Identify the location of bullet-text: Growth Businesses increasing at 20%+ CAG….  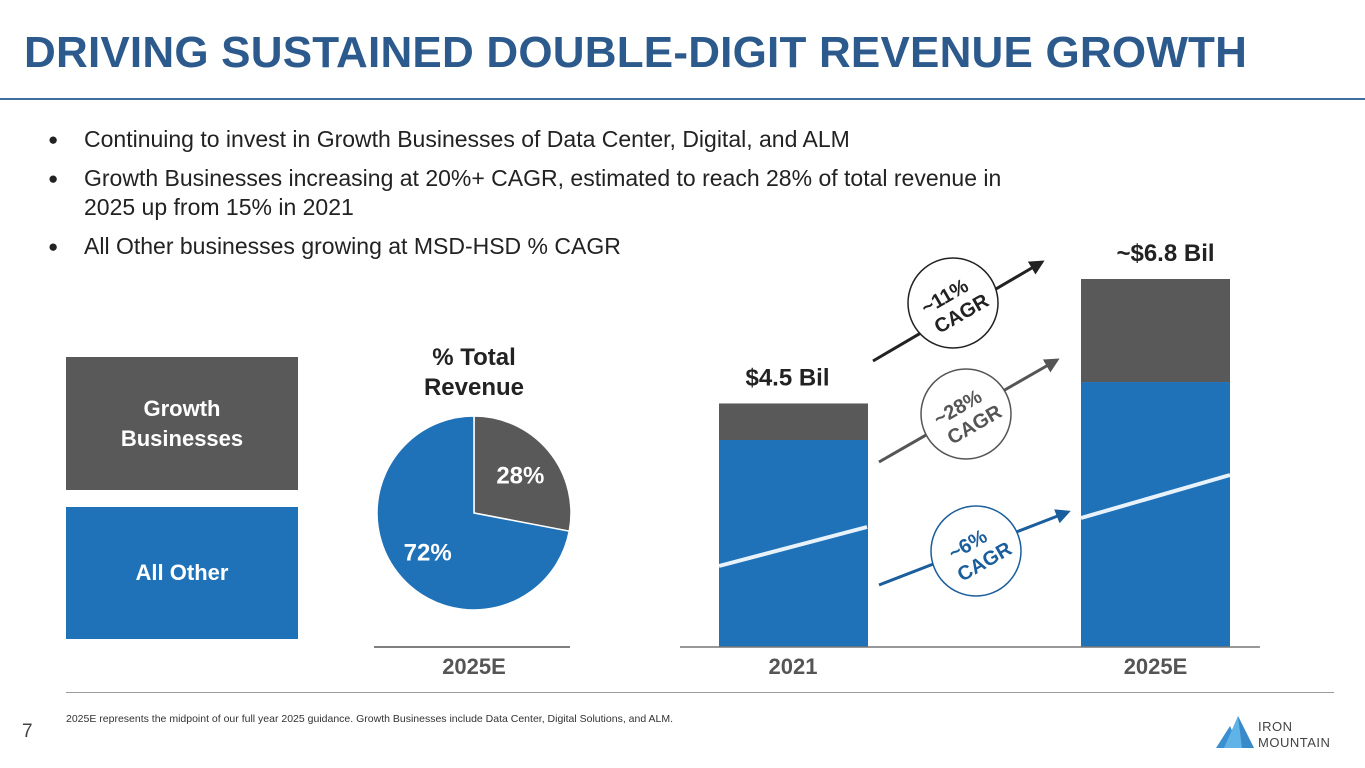
(543, 192).